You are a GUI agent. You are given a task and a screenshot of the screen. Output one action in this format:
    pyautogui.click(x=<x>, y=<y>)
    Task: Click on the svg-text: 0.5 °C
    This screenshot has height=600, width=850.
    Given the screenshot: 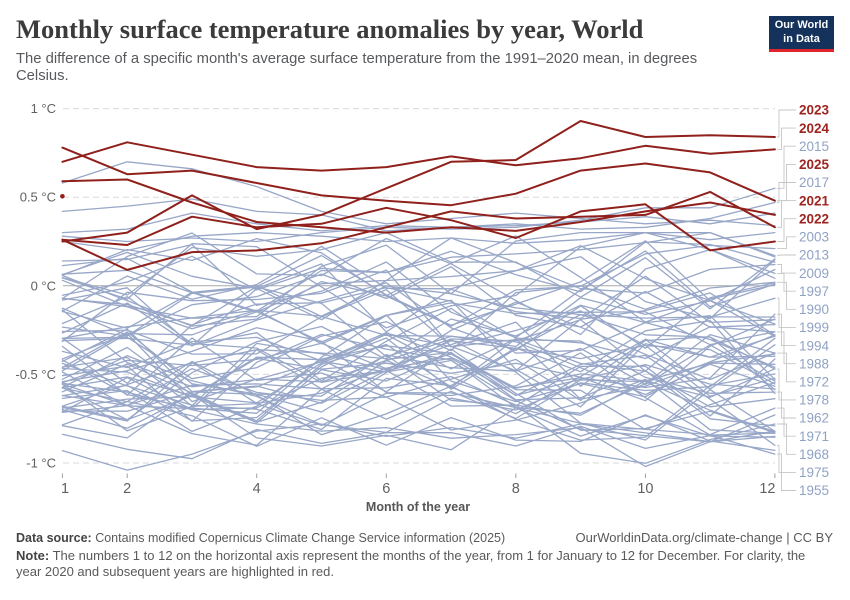 What is the action you would take?
    pyautogui.click(x=38, y=197)
    